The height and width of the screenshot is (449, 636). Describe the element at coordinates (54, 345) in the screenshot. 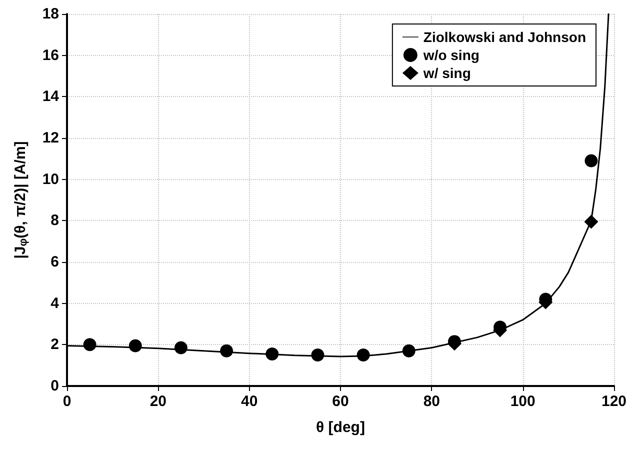

I see `y-tick-label: 2` at that location.